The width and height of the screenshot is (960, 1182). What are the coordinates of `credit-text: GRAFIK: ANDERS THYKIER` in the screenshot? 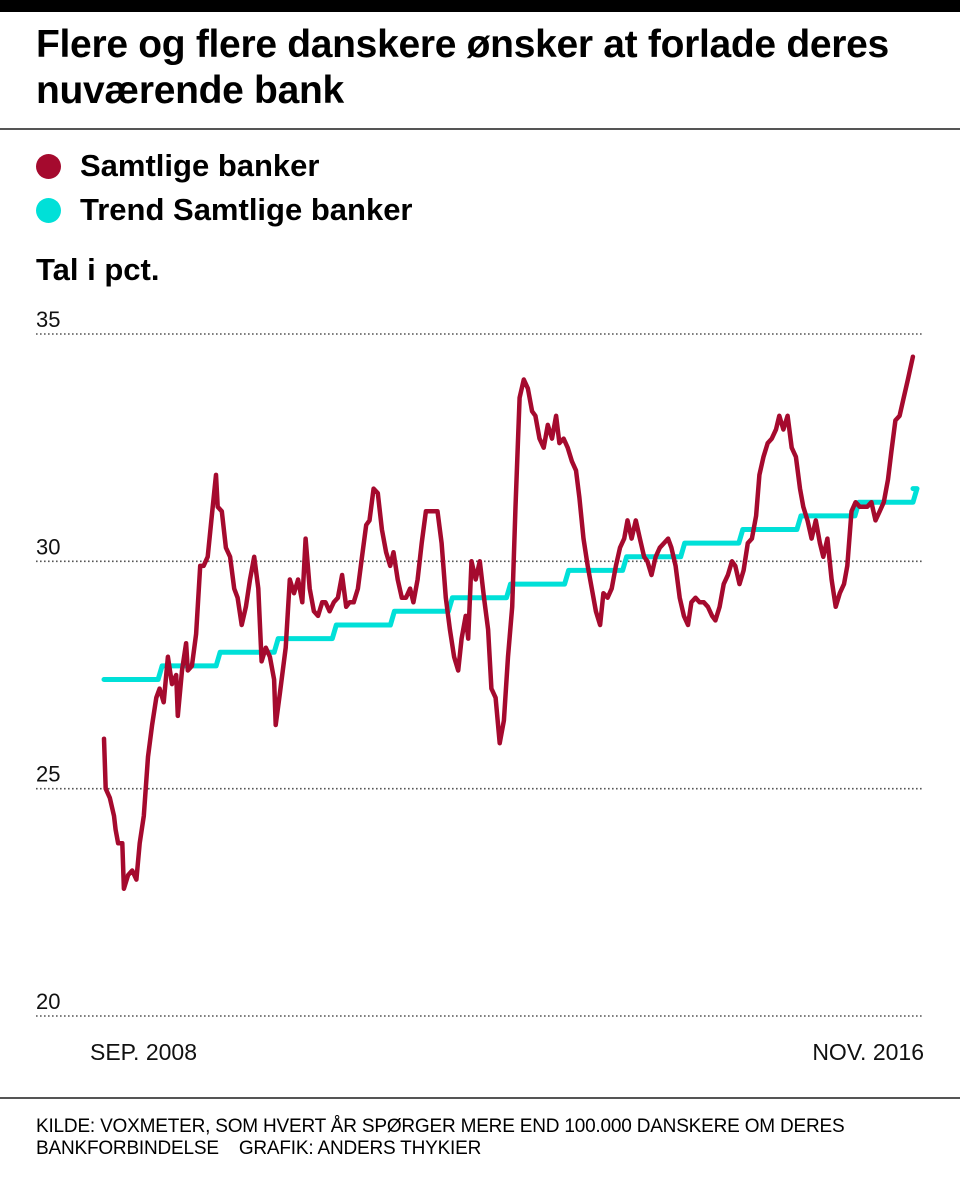 It's located at (360, 1148).